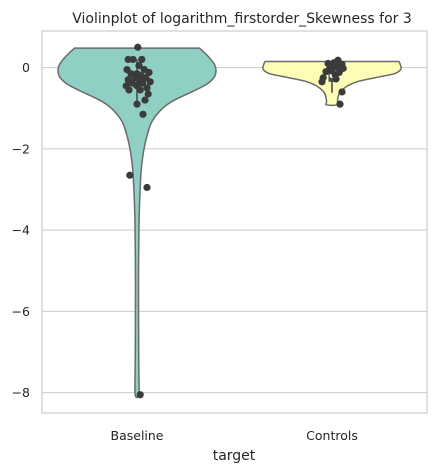  I want to click on y-tick-label: −8, so click(21, 392).